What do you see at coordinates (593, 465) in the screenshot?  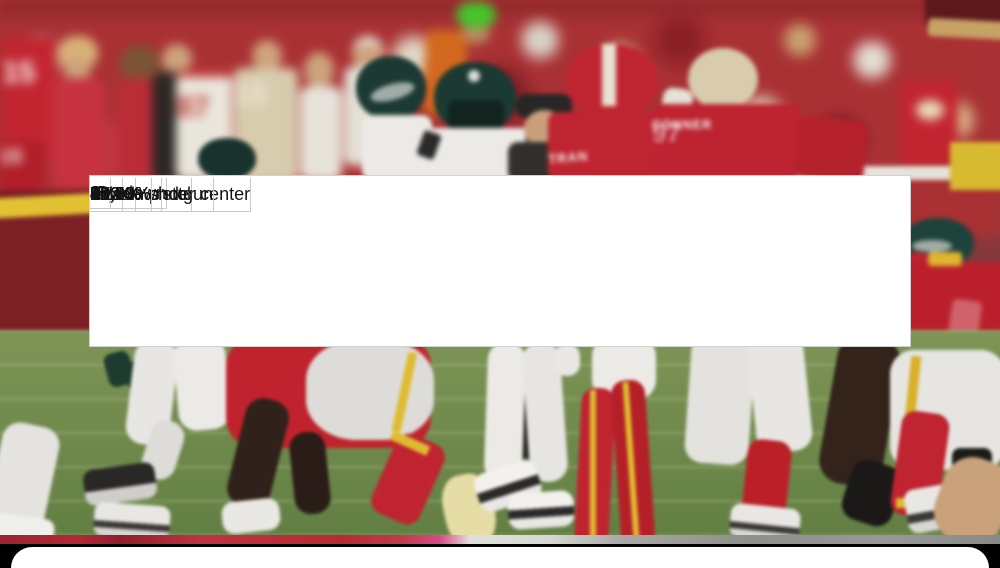 I see `leg-stripe` at bounding box center [593, 465].